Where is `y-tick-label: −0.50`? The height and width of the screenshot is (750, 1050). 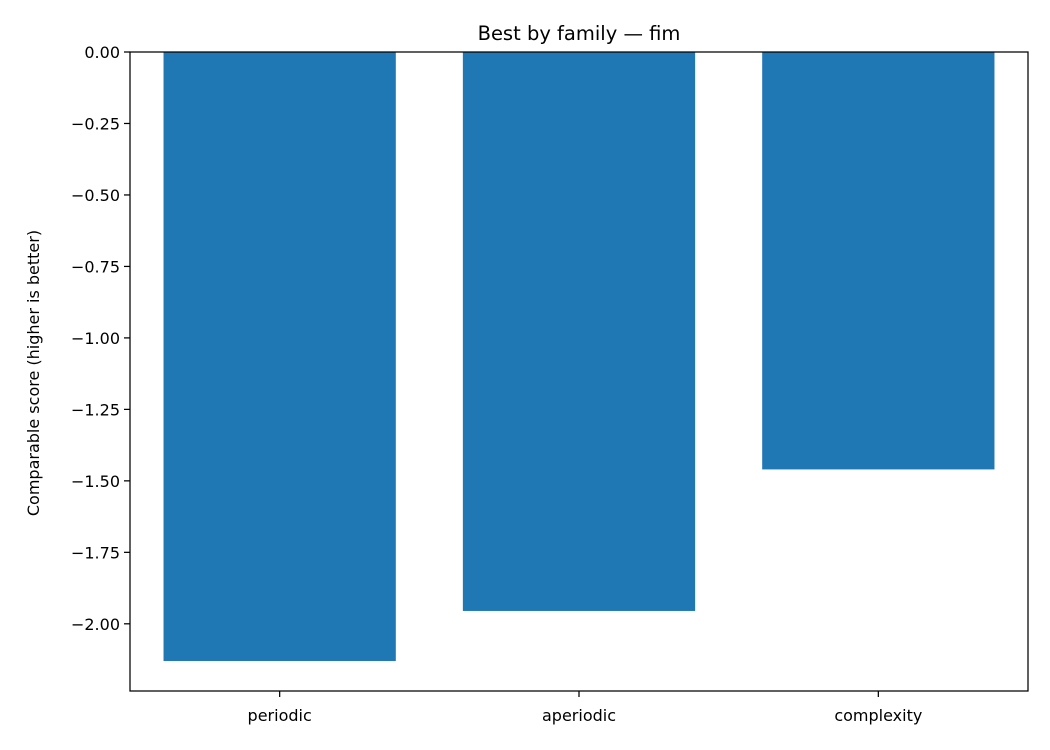
y-tick-label: −0.50 is located at coordinates (95, 195).